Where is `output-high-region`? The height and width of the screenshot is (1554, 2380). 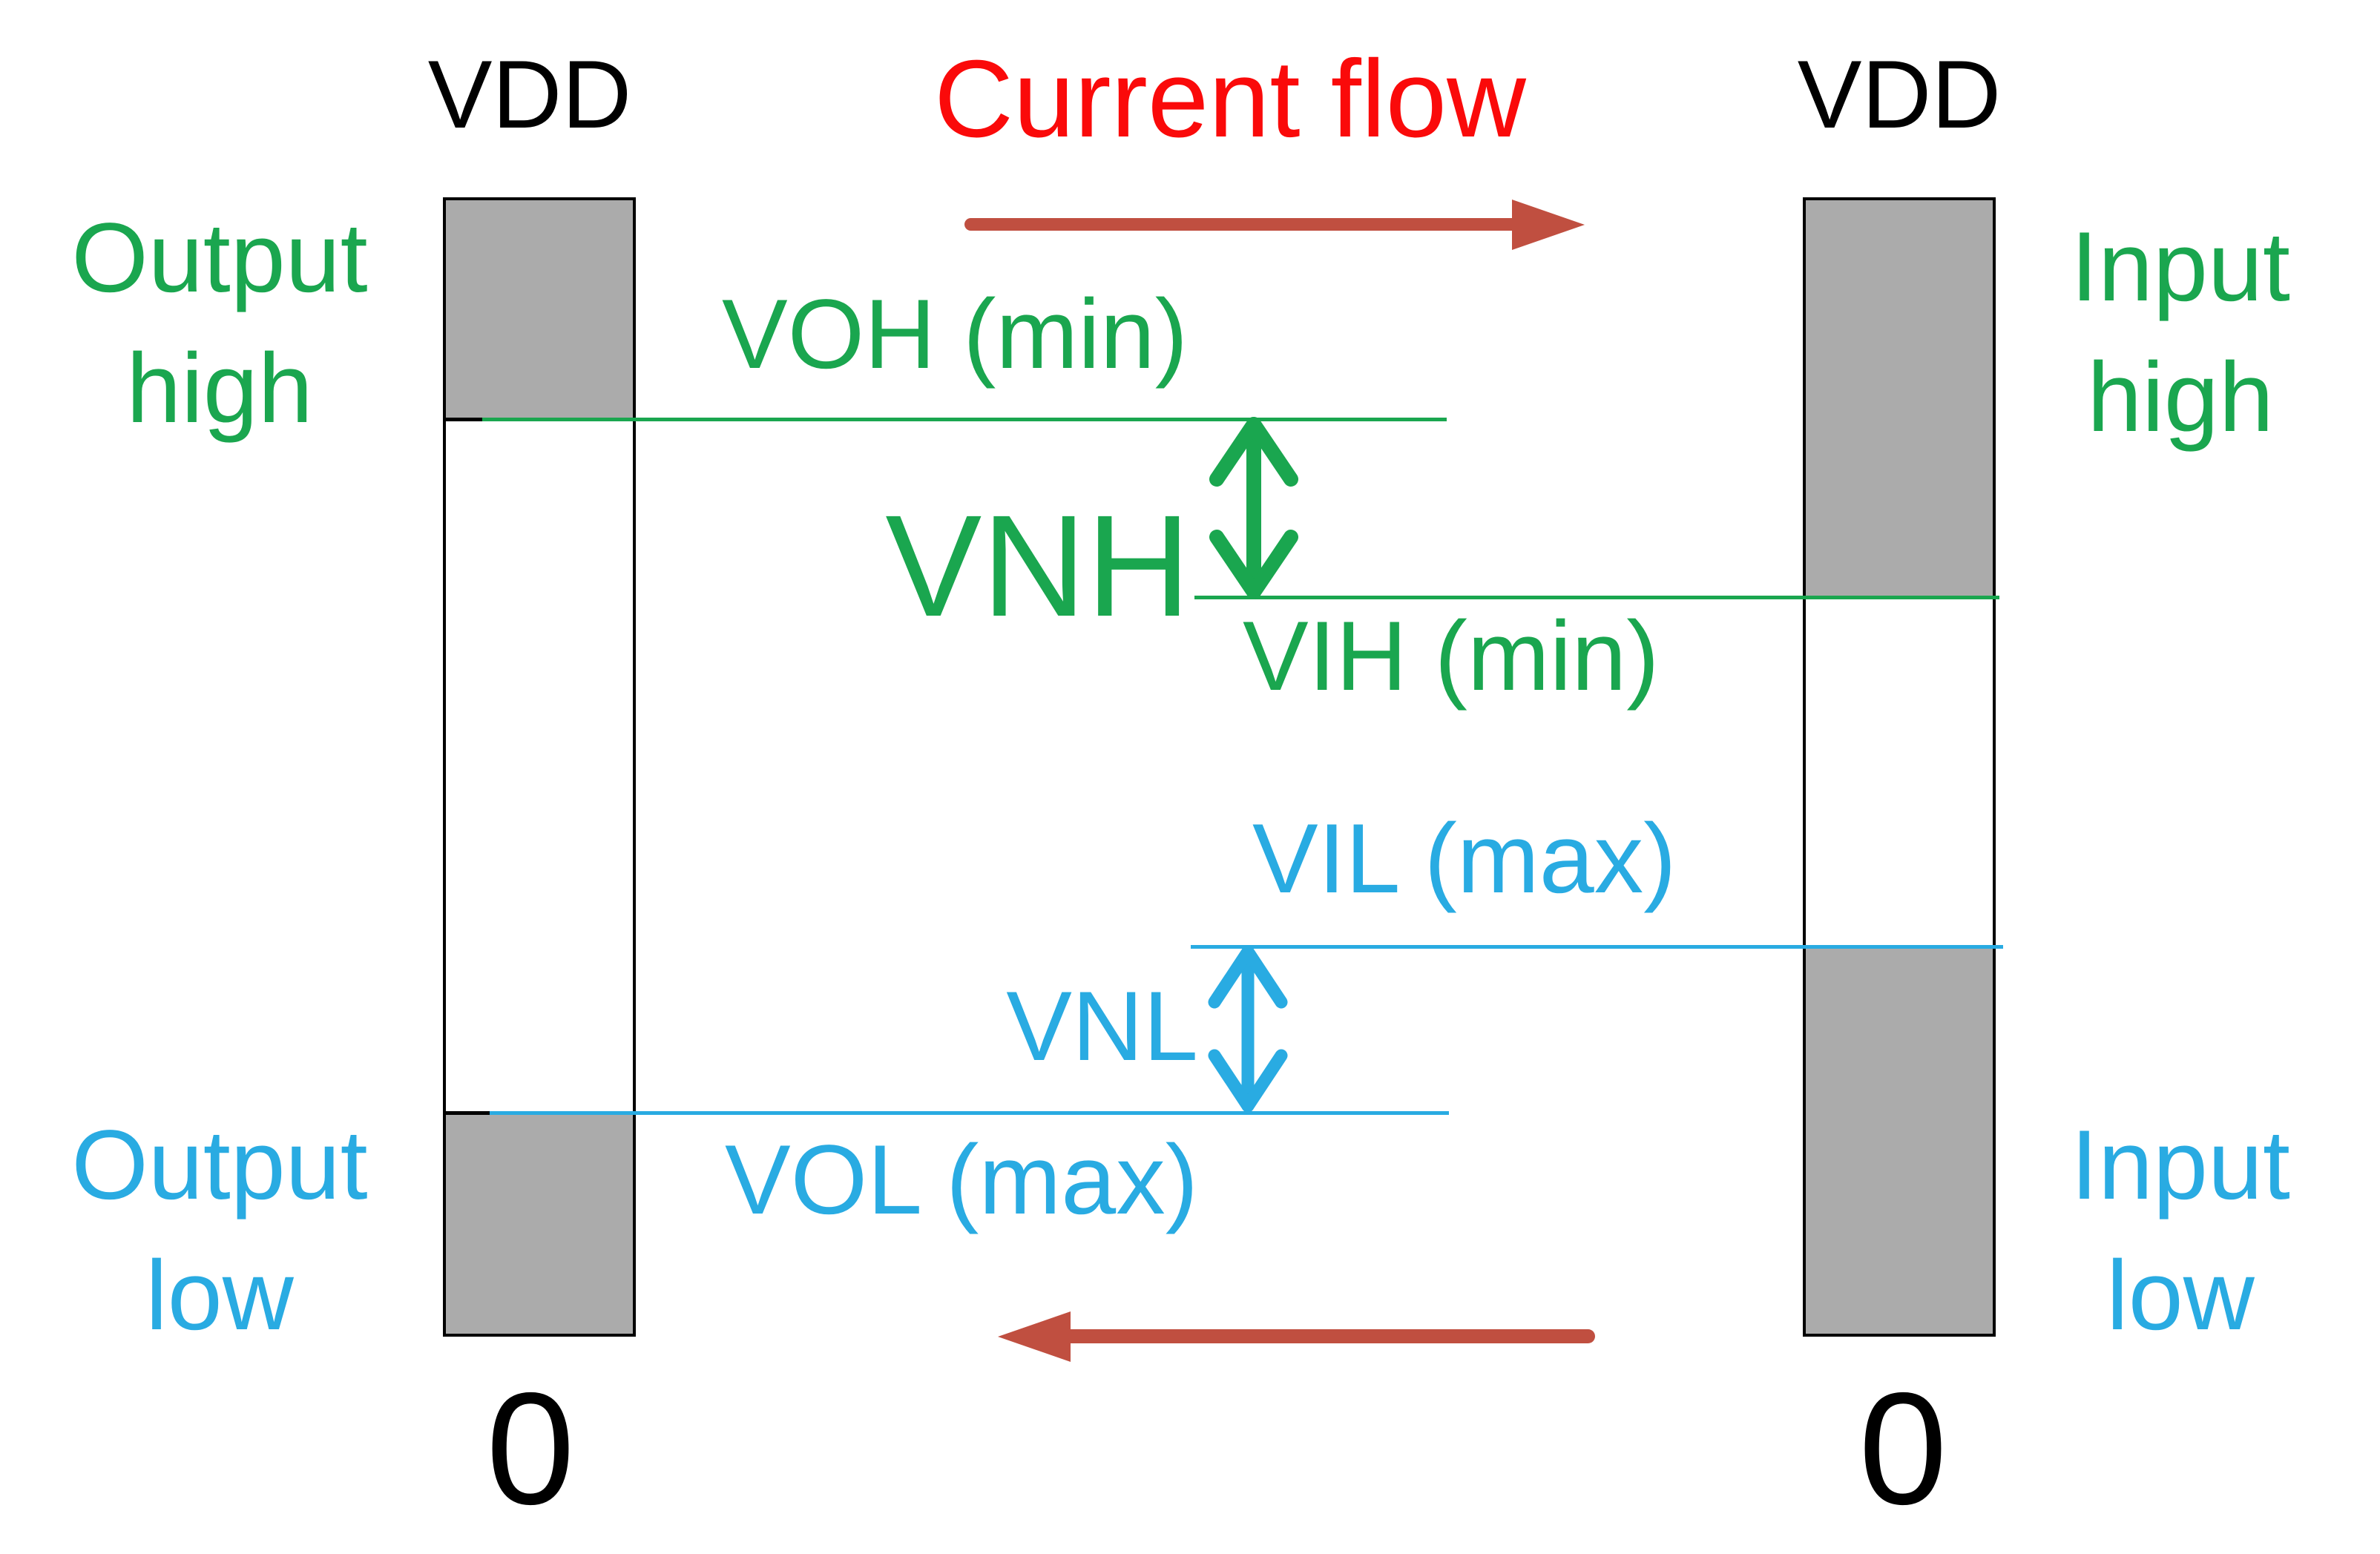 output-high-region is located at coordinates (539, 309).